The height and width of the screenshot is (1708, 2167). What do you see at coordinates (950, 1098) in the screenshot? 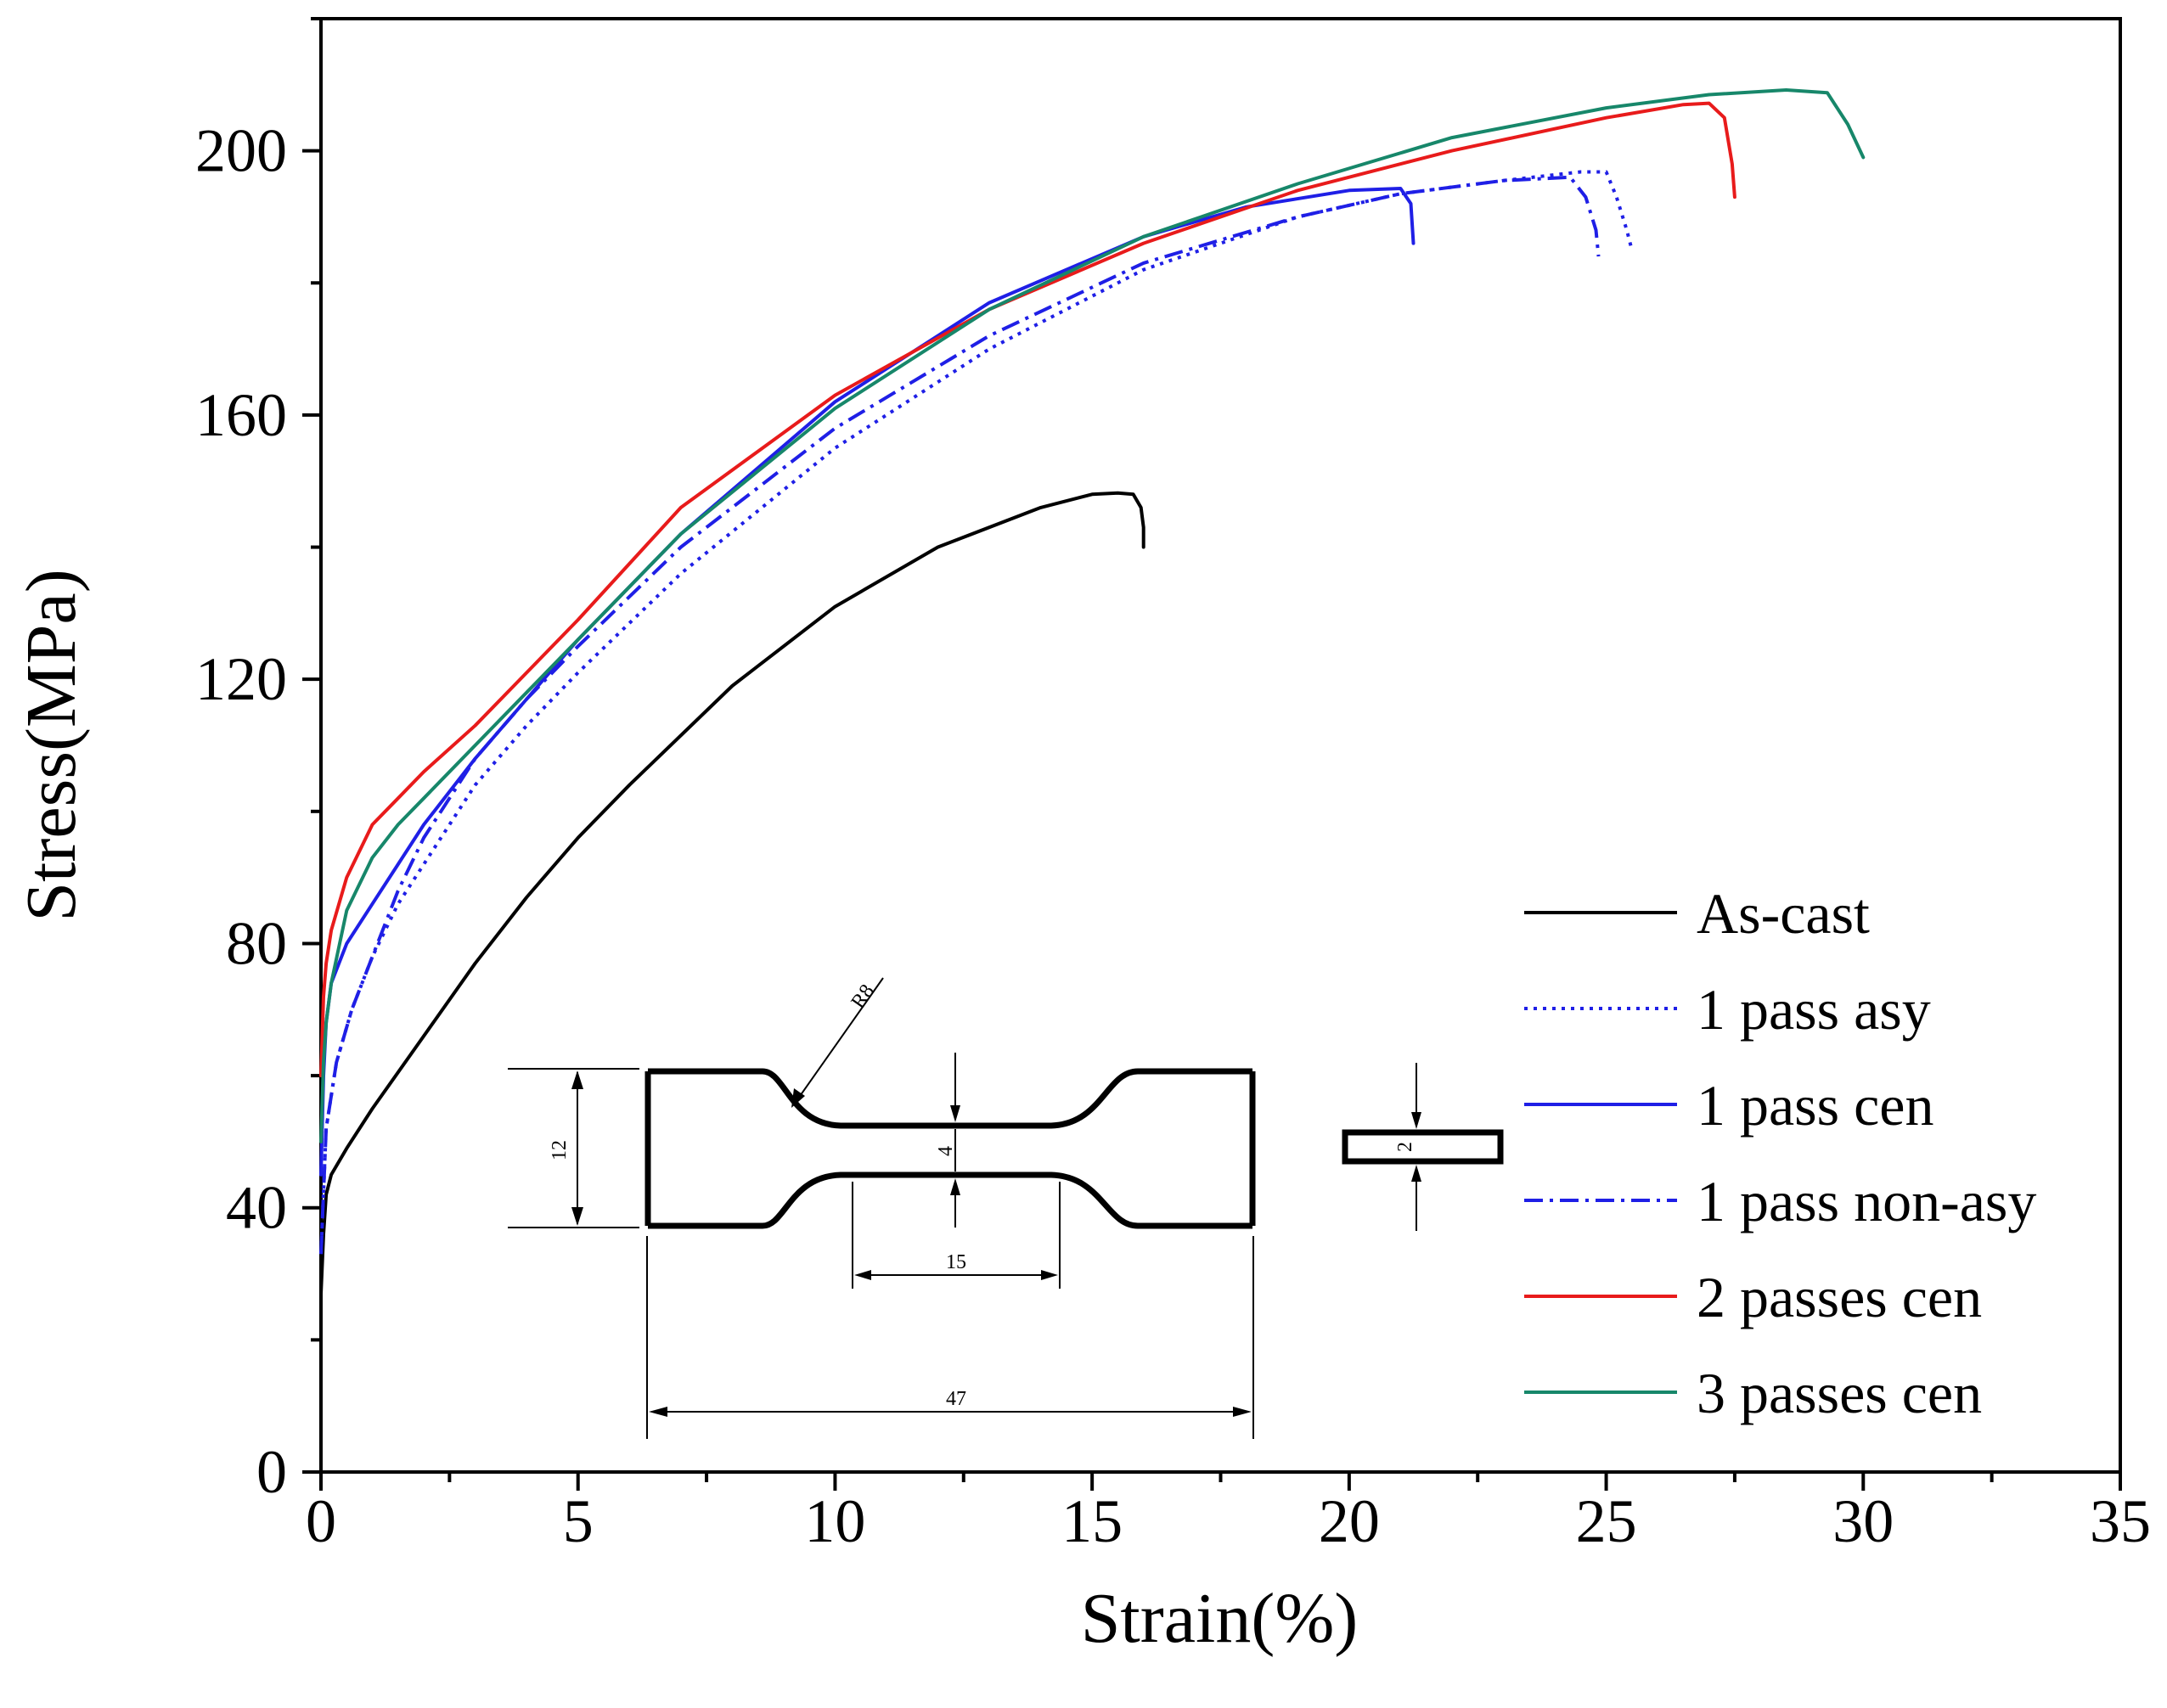
I see `specimen-outline-top` at bounding box center [950, 1098].